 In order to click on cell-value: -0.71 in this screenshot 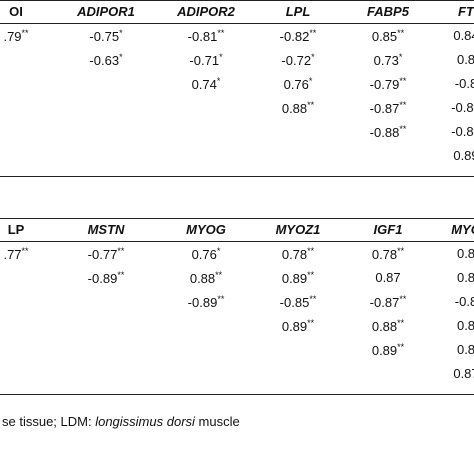, I will do `click(204, 60)`.